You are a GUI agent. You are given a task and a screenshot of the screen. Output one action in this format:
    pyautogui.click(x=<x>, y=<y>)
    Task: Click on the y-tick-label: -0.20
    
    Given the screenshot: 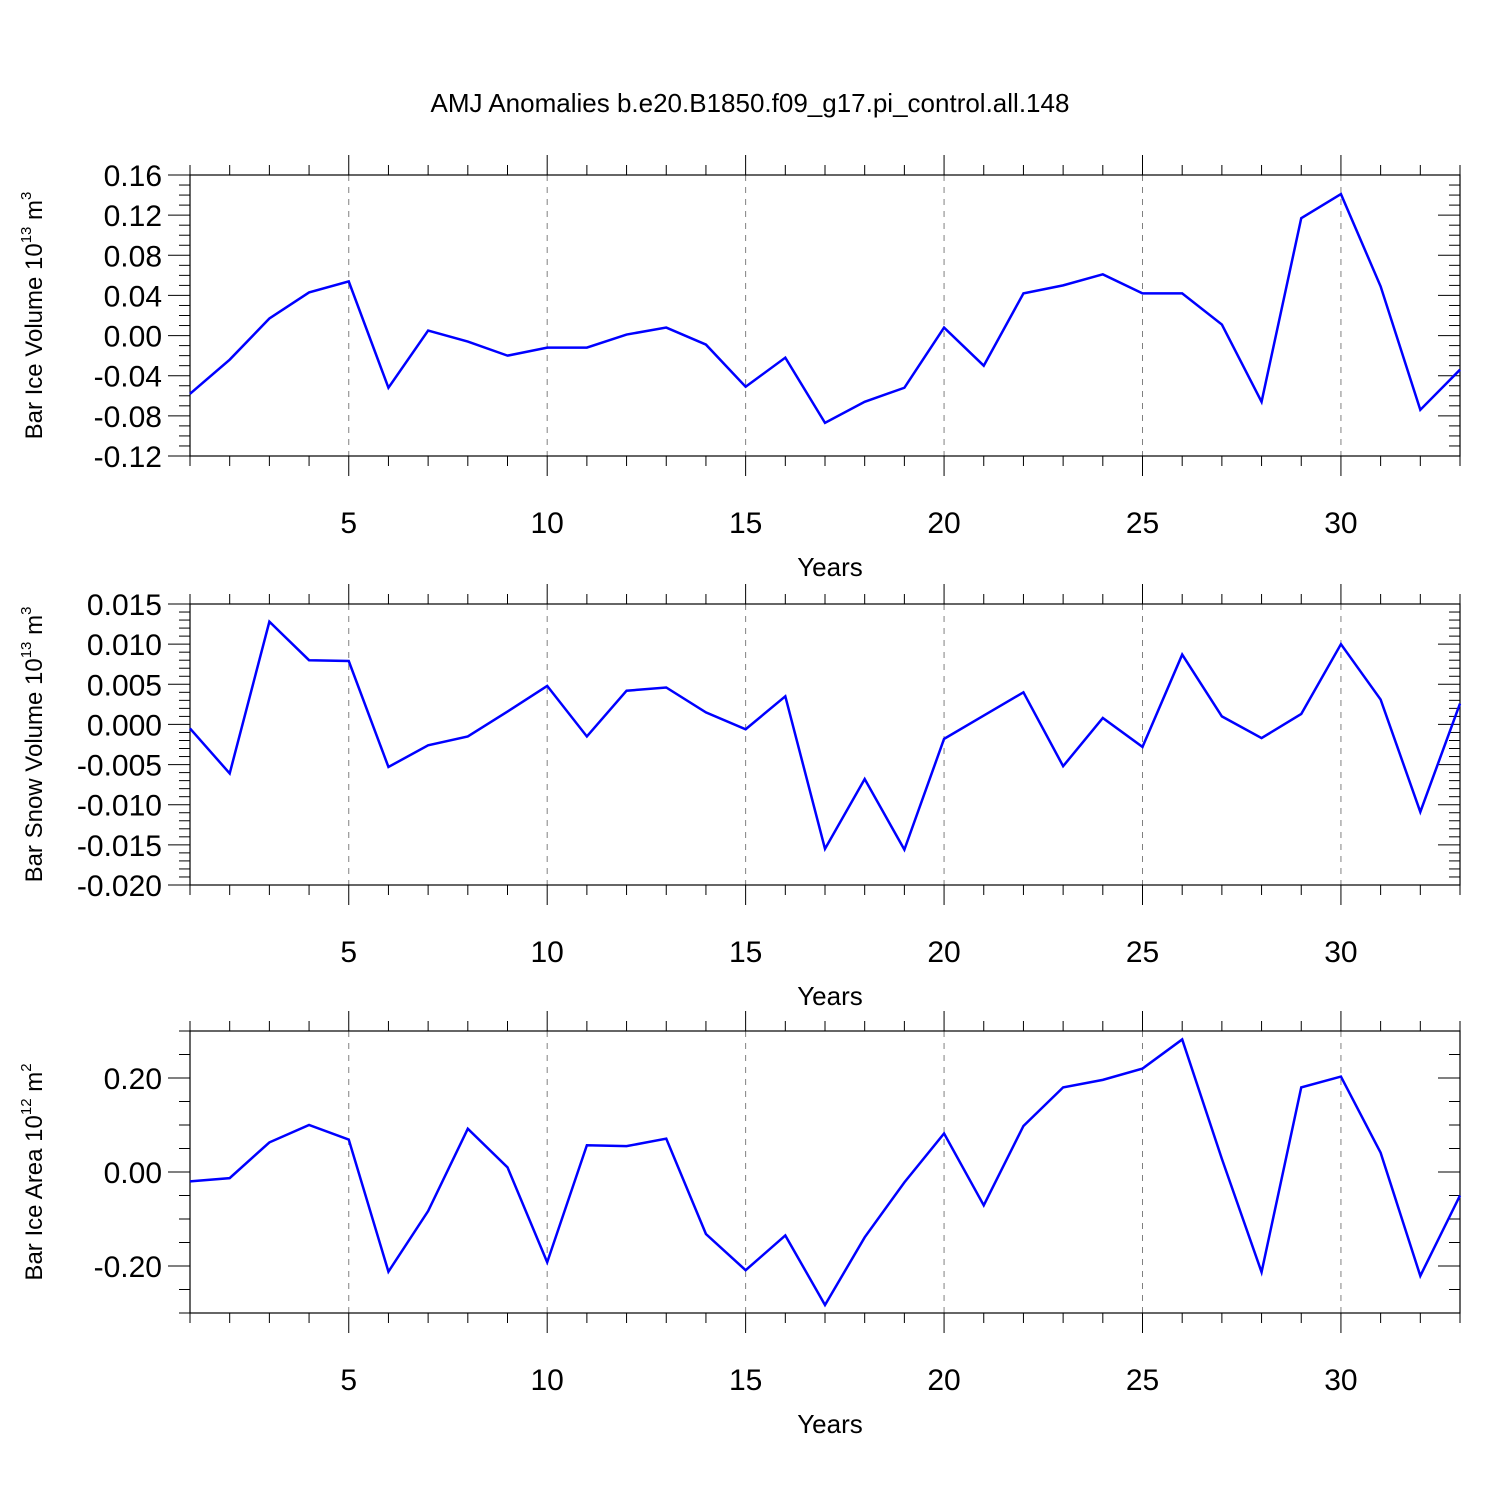 What is the action you would take?
    pyautogui.click(x=128, y=1267)
    